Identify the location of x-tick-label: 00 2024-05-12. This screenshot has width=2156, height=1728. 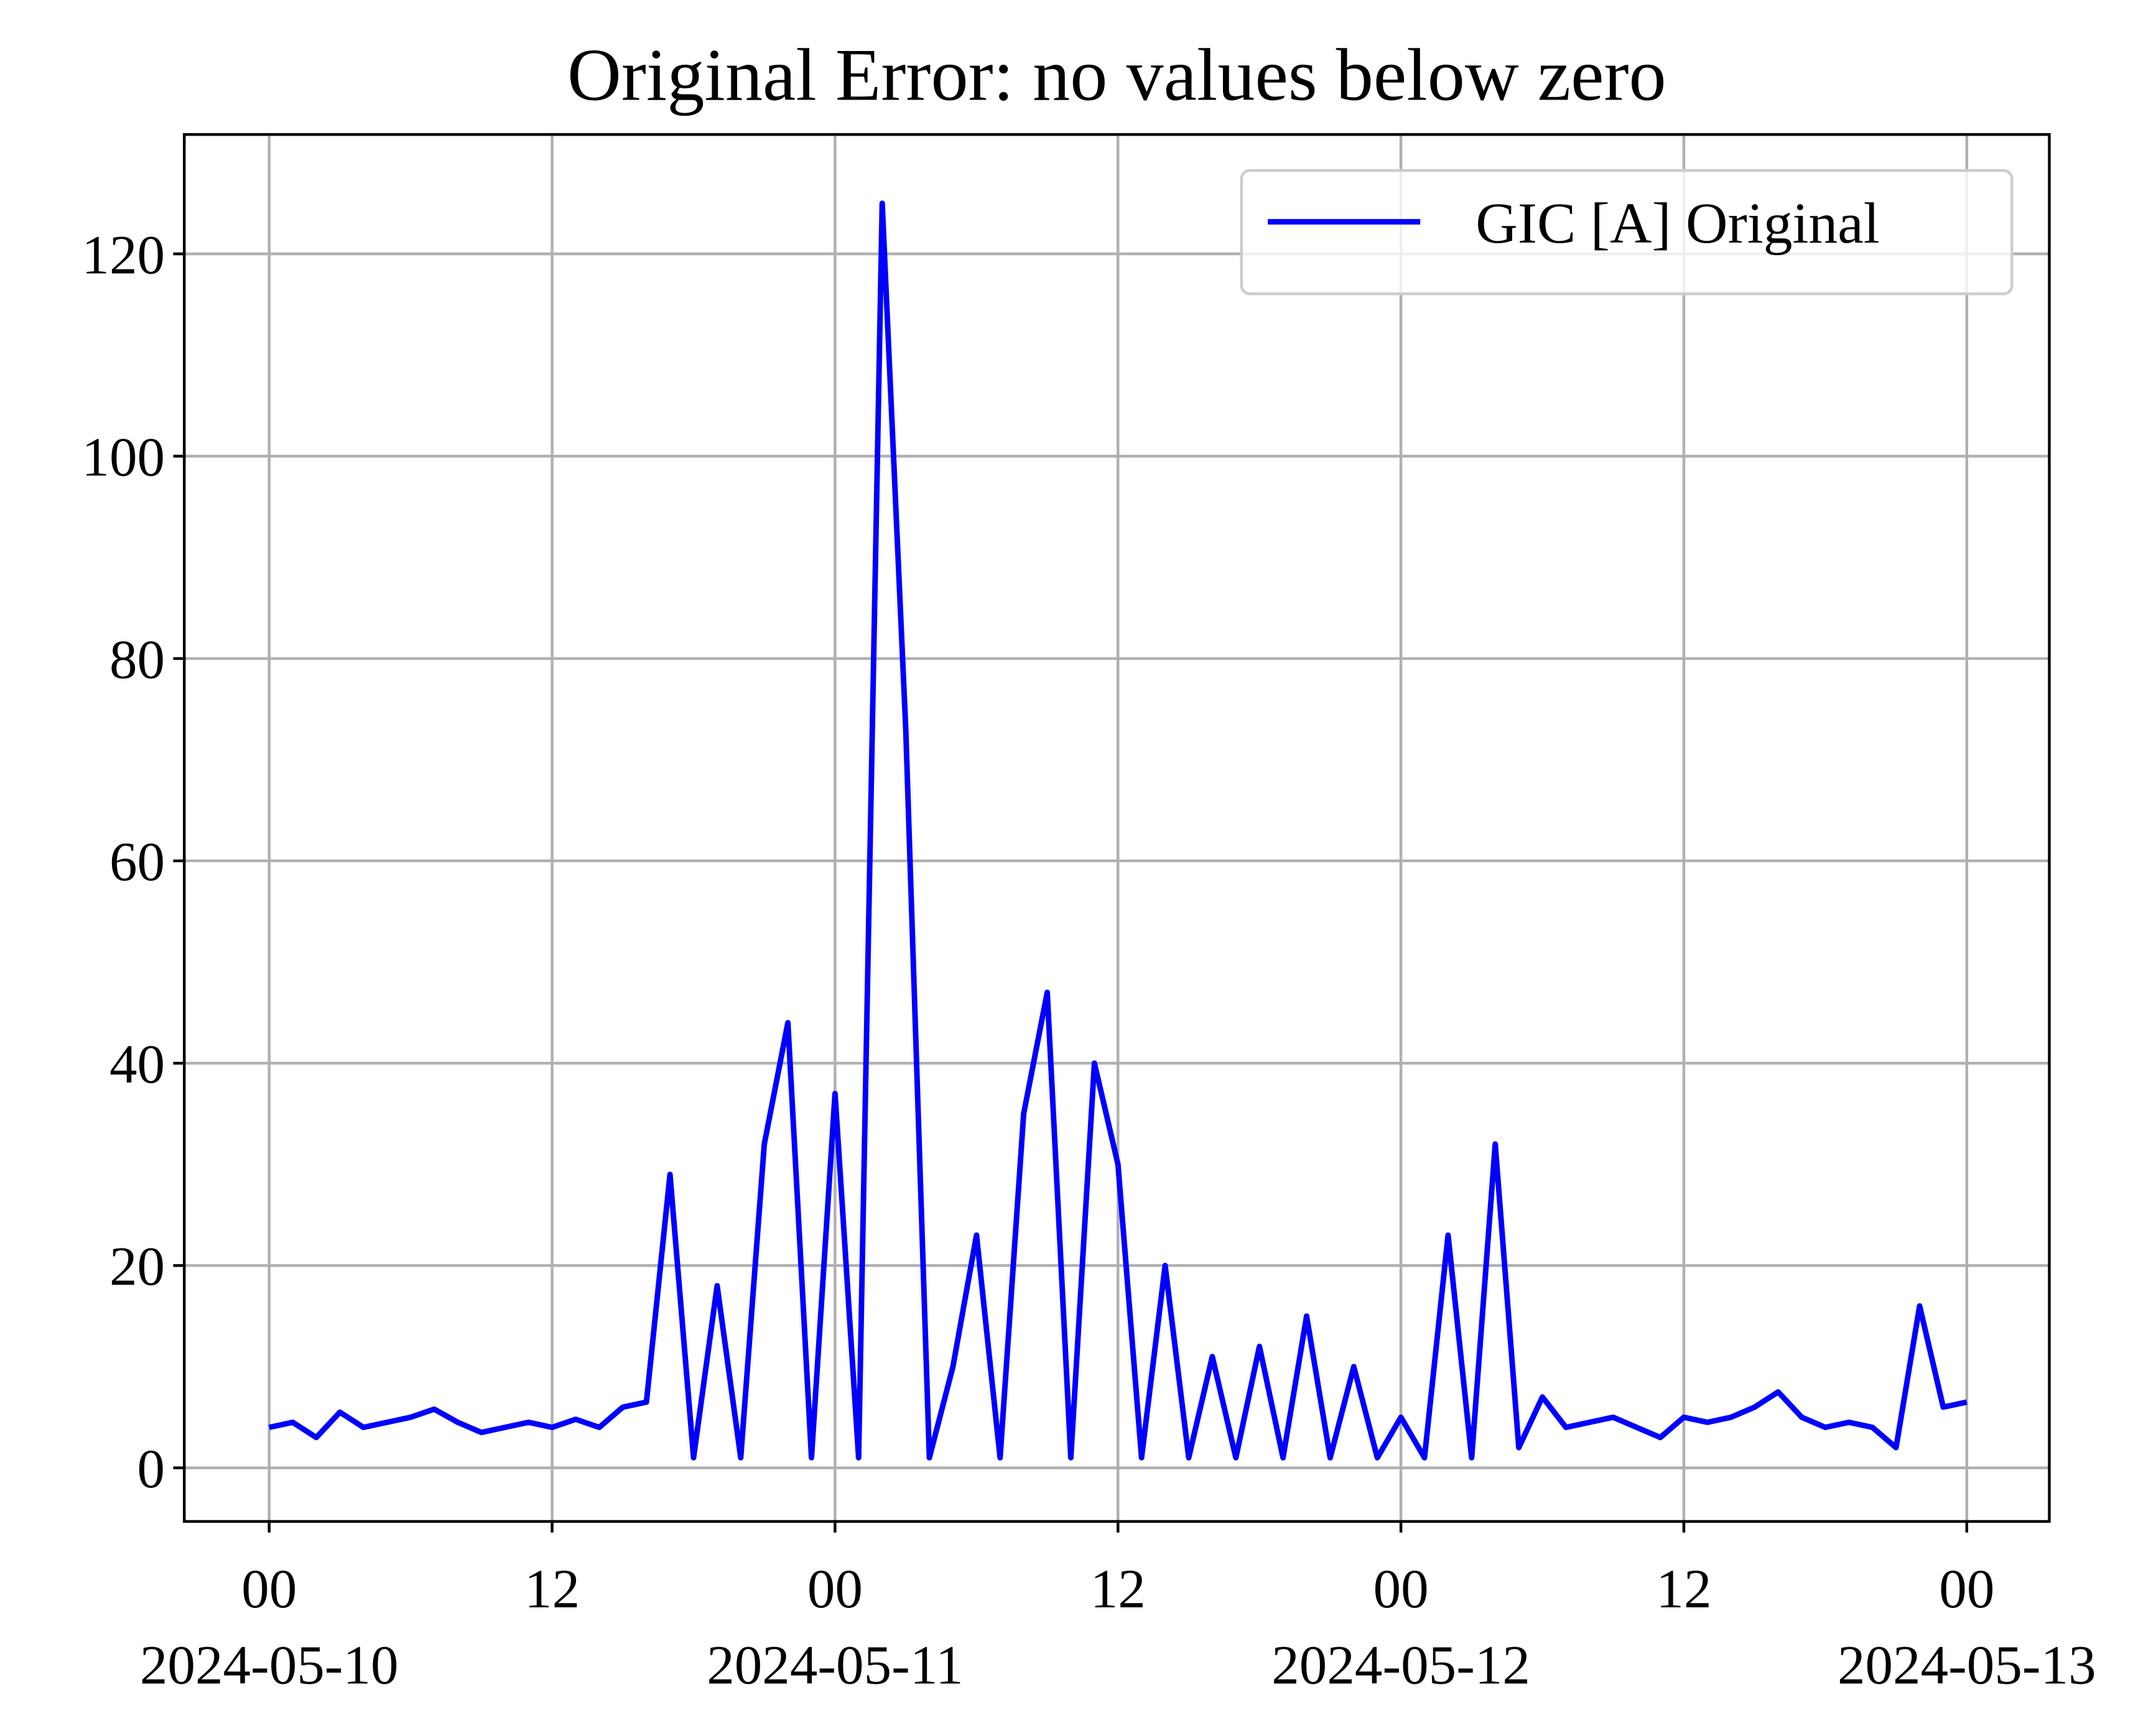
(1401, 1627).